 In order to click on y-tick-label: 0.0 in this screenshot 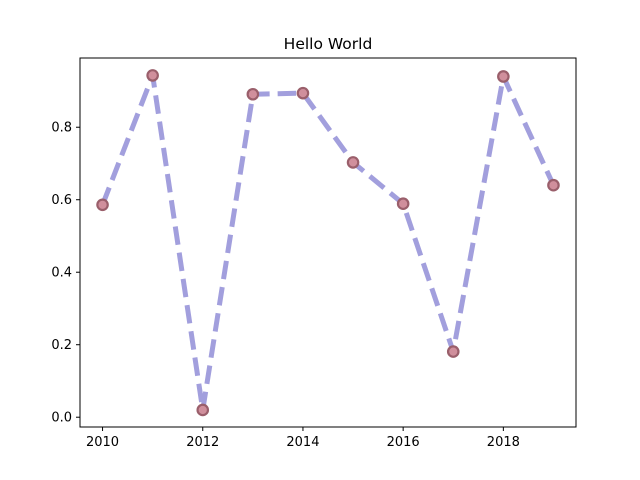, I will do `click(61, 418)`.